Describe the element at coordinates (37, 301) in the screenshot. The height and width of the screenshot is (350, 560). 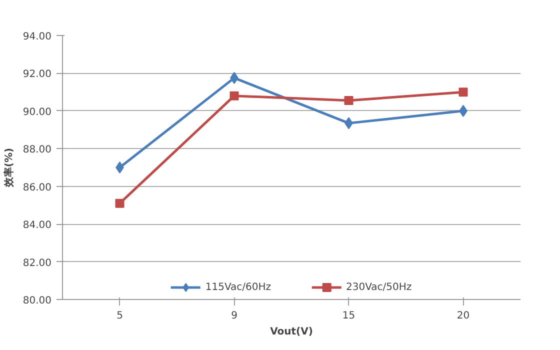
I see `y-tick-label: 80.00` at that location.